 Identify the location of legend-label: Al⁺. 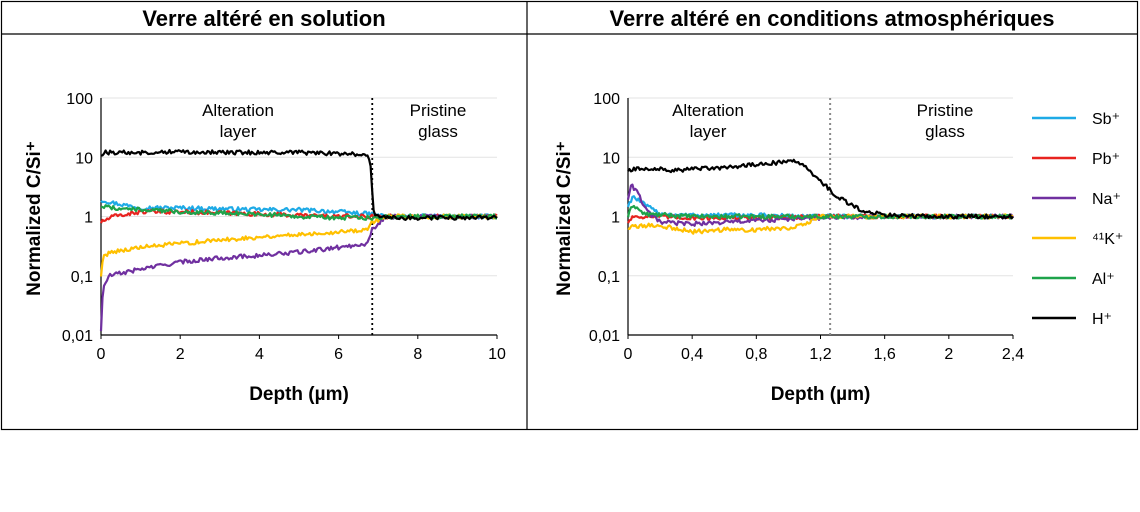
(1103, 279).